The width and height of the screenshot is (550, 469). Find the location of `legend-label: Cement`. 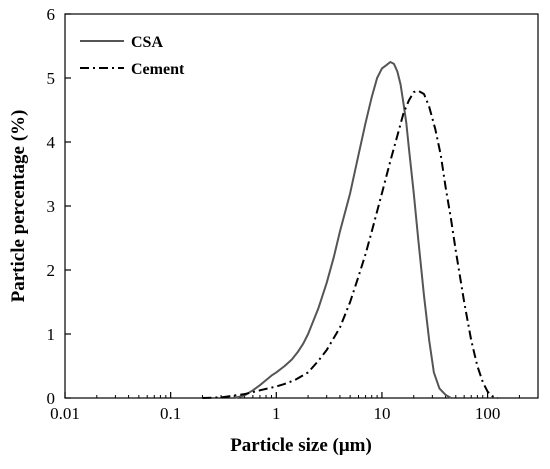

legend-label: Cement is located at coordinates (158, 69).